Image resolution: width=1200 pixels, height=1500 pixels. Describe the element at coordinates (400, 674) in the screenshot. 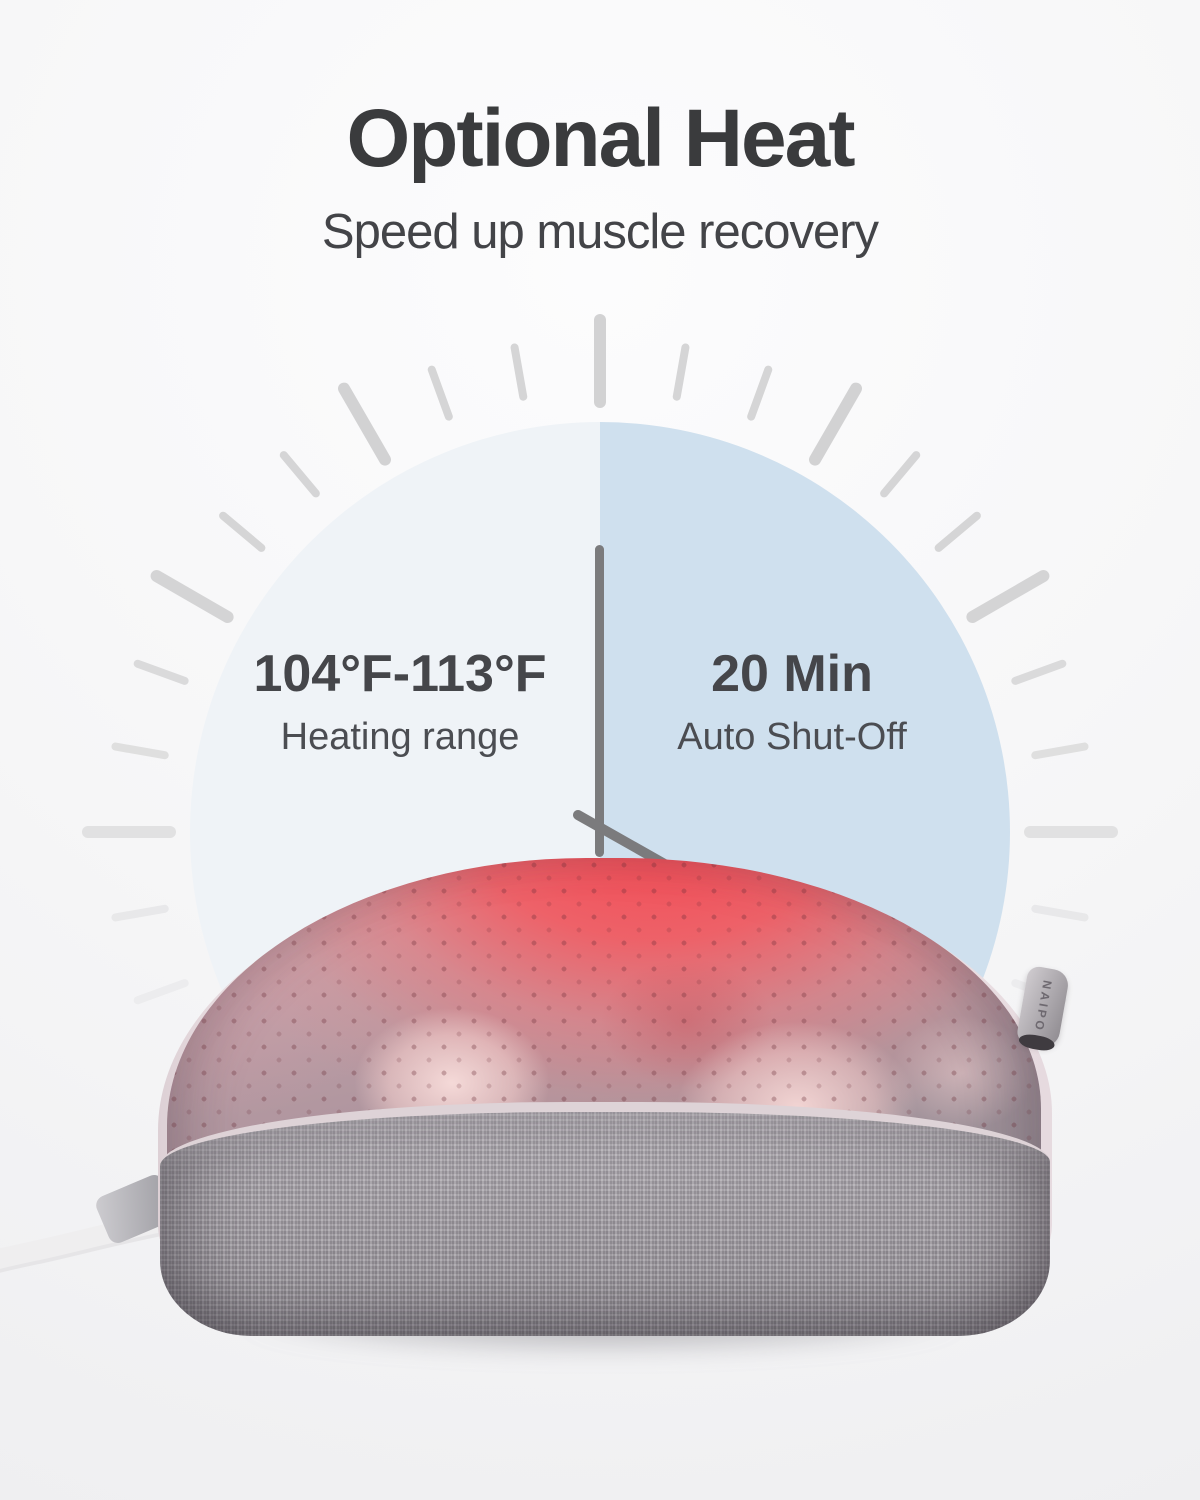

I see `heating-range-value: 104°F-113°F` at that location.